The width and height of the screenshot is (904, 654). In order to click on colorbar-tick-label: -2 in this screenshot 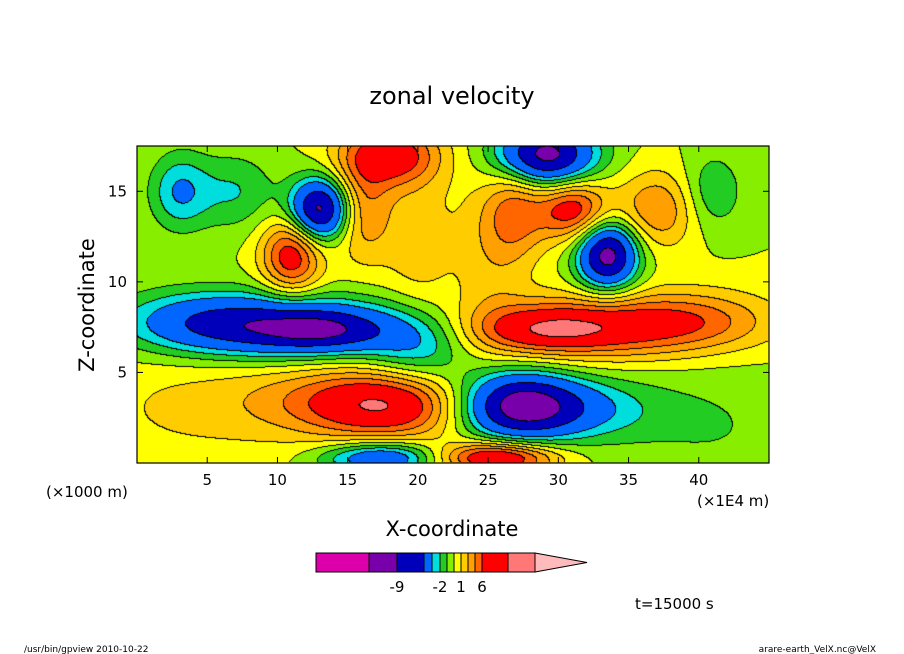, I will do `click(440, 587)`.